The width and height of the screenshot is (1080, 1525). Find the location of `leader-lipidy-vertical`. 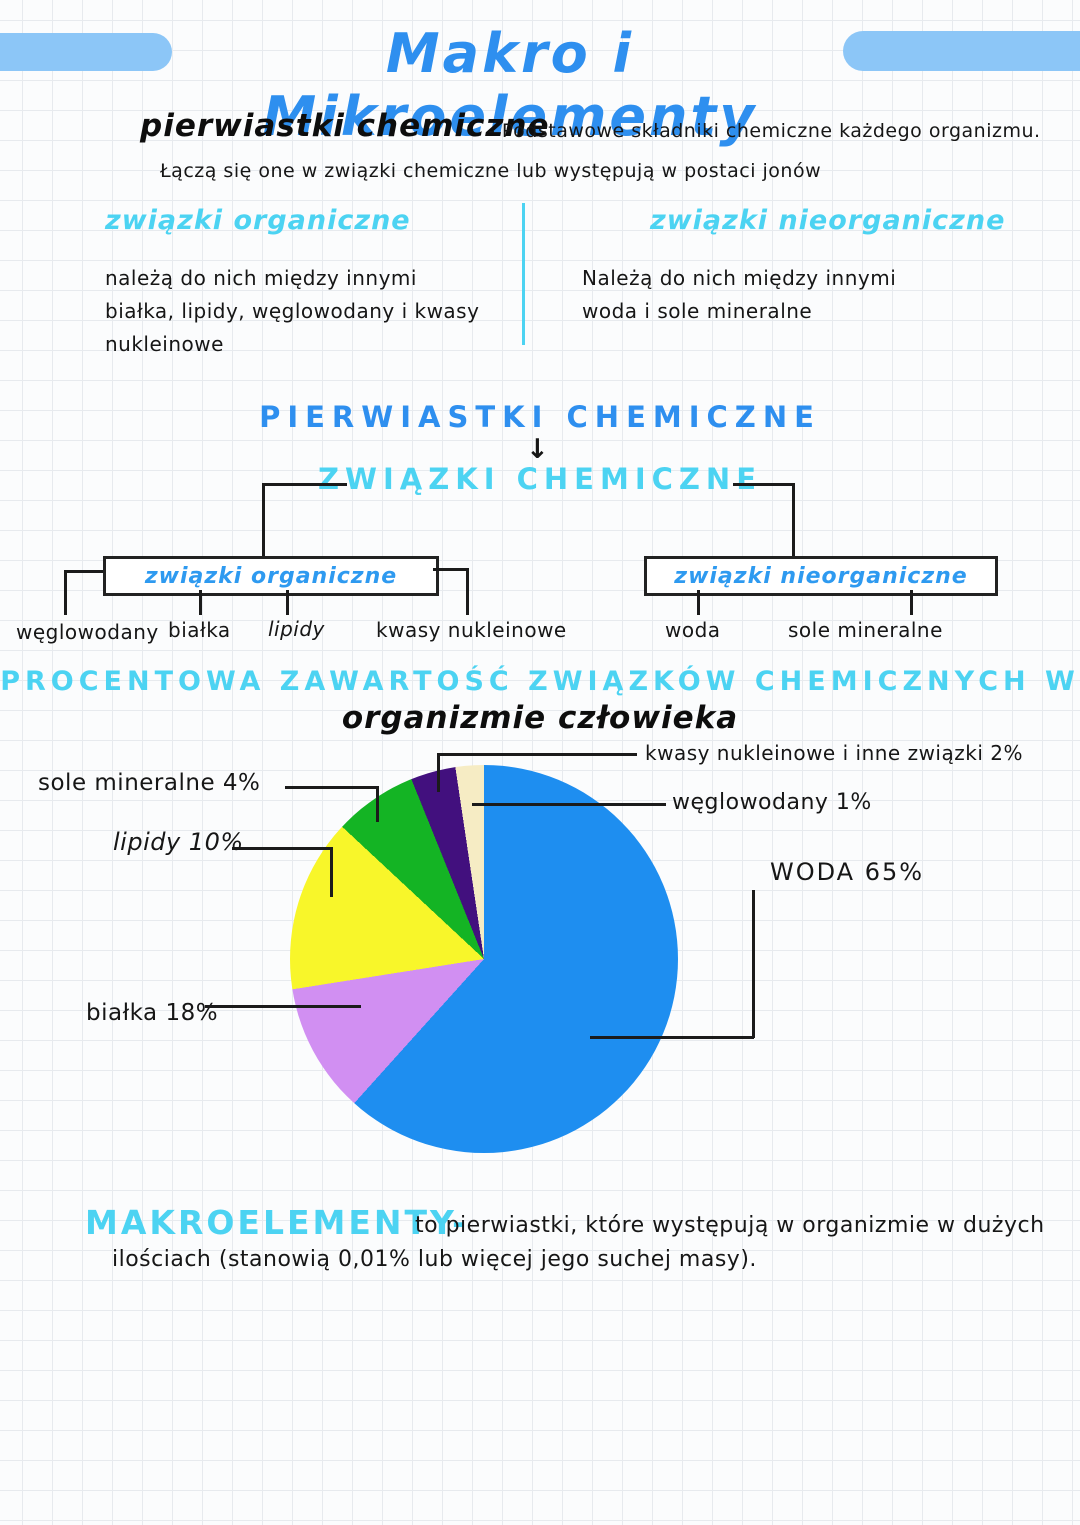

leader-lipidy-vertical is located at coordinates (331, 872).